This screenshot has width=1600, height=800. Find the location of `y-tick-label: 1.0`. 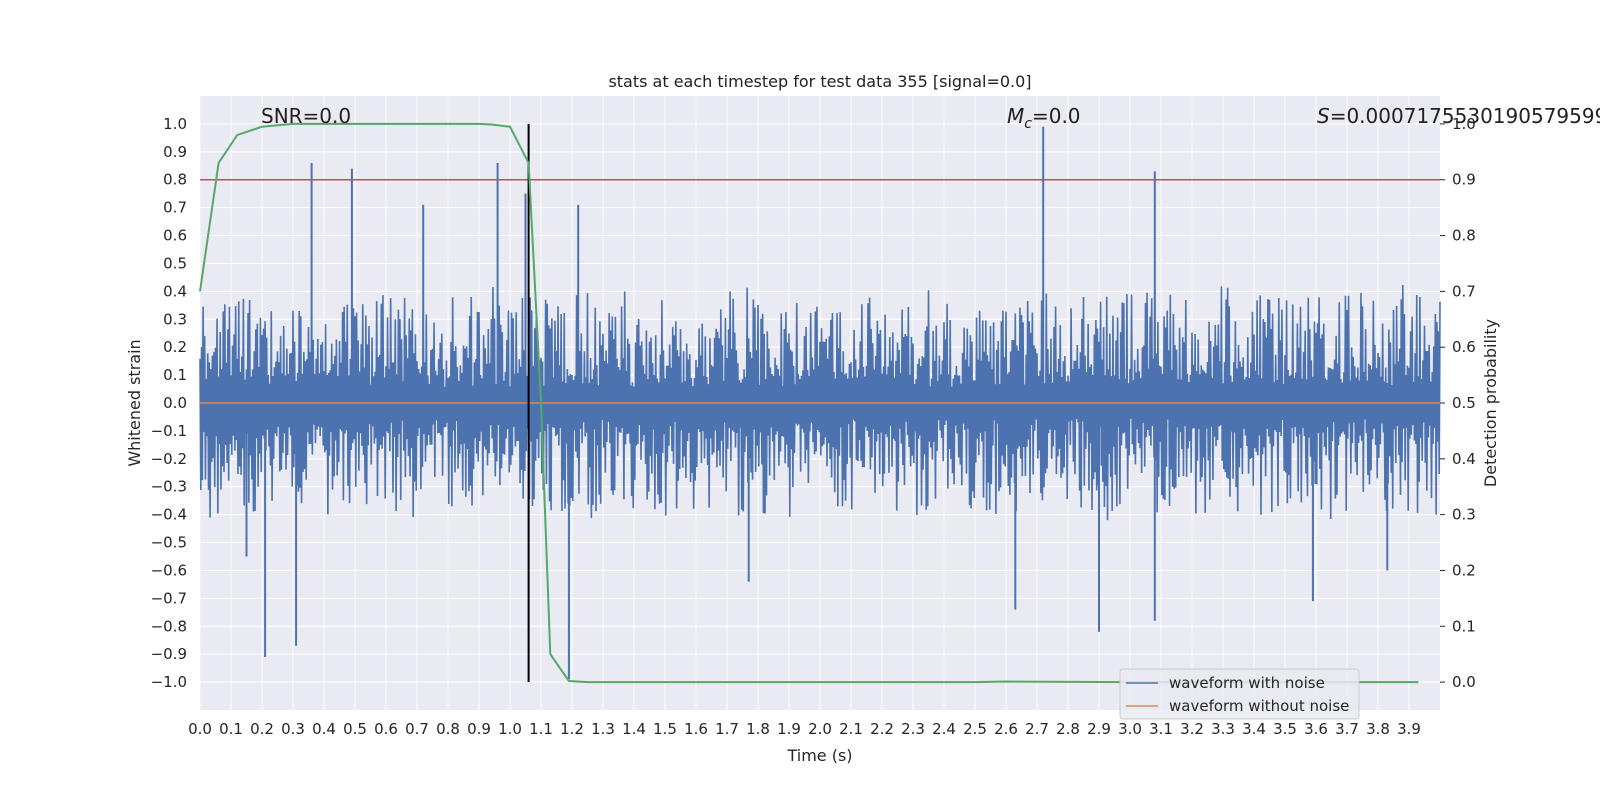

y-tick-label: 1.0 is located at coordinates (175, 124).